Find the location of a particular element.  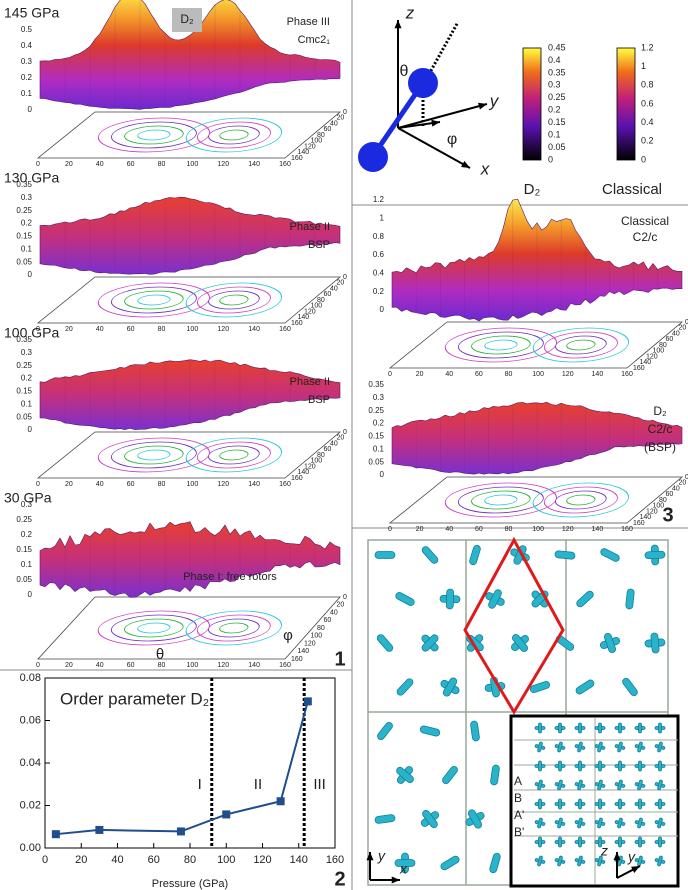

colorbar-tick-label: 0.6 is located at coordinates (647, 103).